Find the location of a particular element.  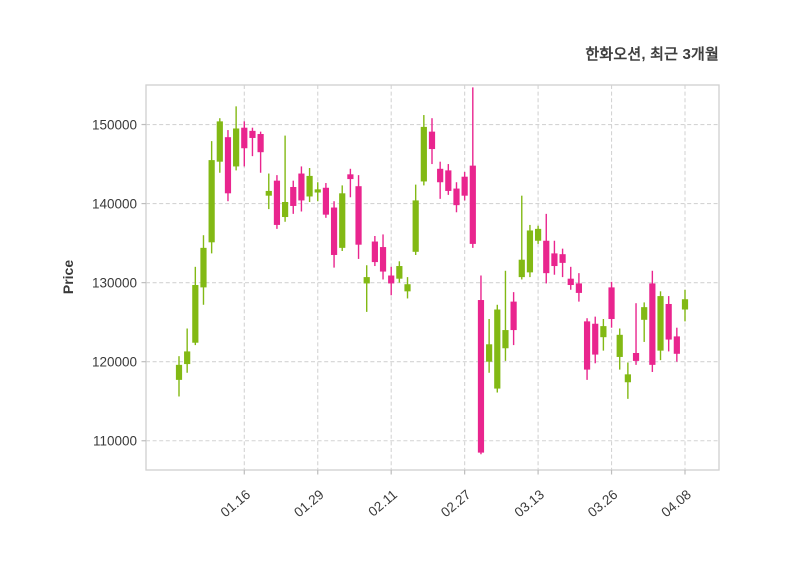

x-tick-label: 03.26 is located at coordinates (603, 503).